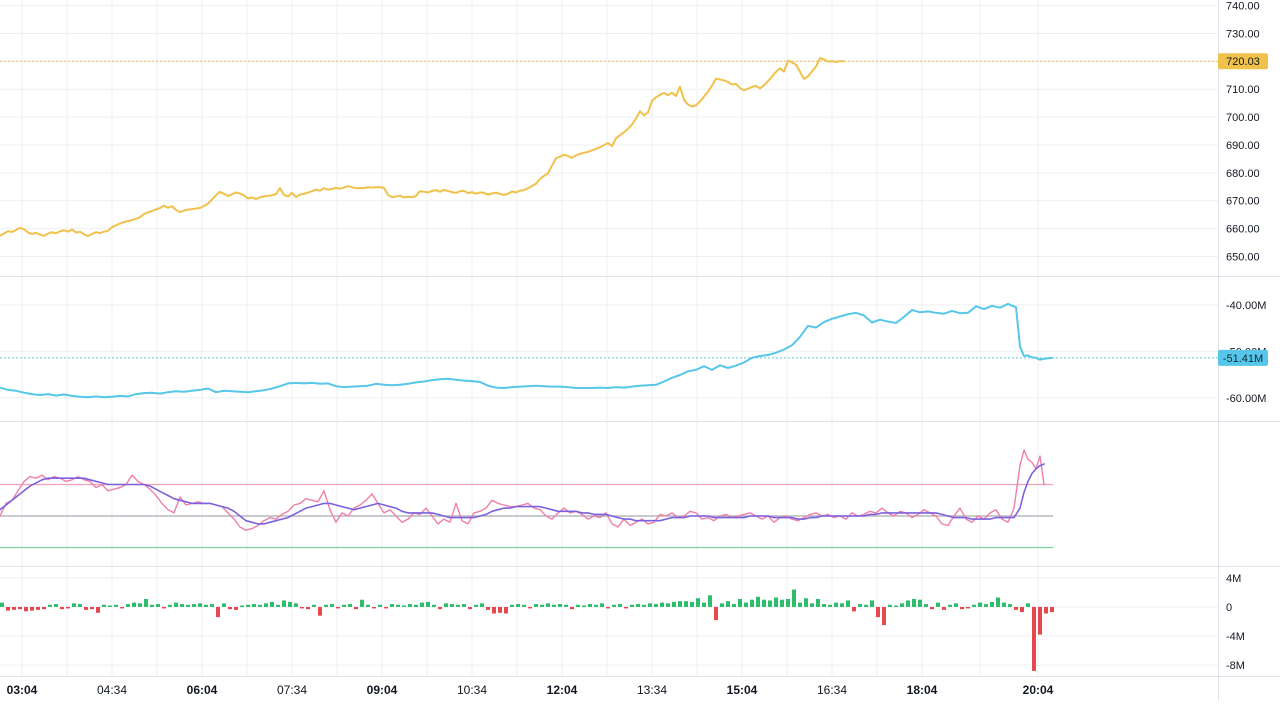 The image size is (1280, 706). I want to click on time-tick-label: 18:04, so click(922, 690).